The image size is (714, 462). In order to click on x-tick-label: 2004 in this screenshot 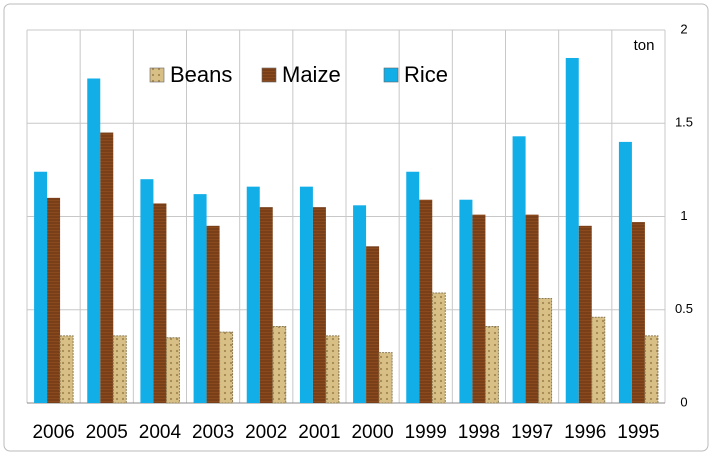, I will do `click(160, 432)`.